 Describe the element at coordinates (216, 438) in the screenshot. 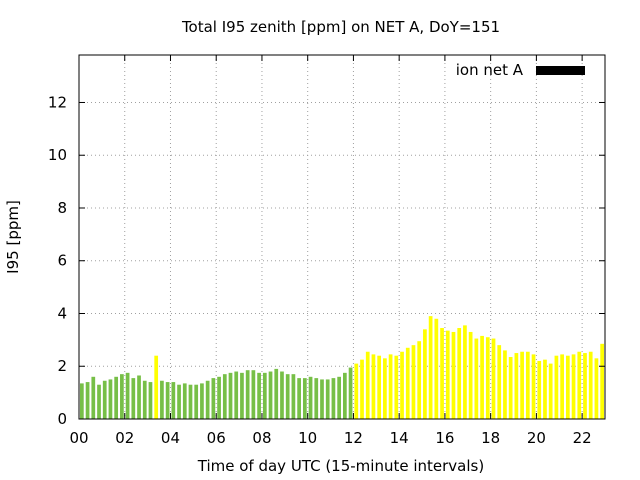

I see `x-tick-label: 06` at that location.